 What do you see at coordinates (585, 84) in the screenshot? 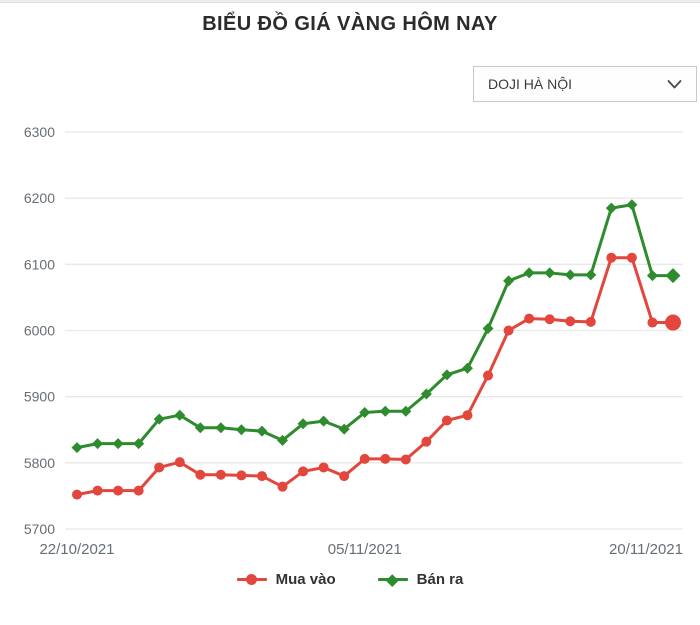
I see `exchange-dropdown: DOJI HÀ NỘI` at bounding box center [585, 84].